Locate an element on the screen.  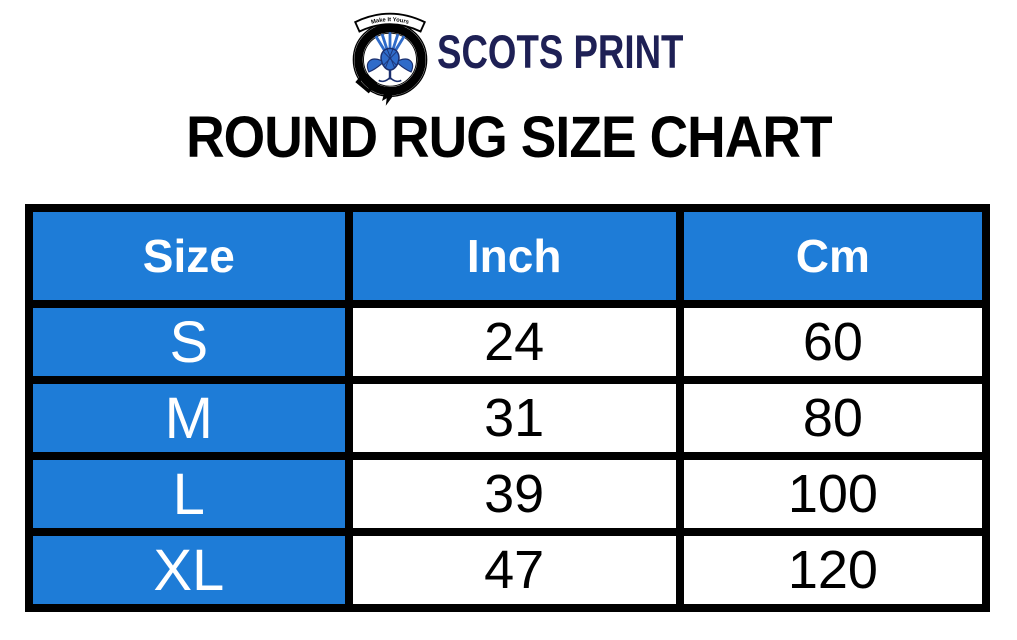
brand-name: SCOTS PRINT is located at coordinates (560, 51).